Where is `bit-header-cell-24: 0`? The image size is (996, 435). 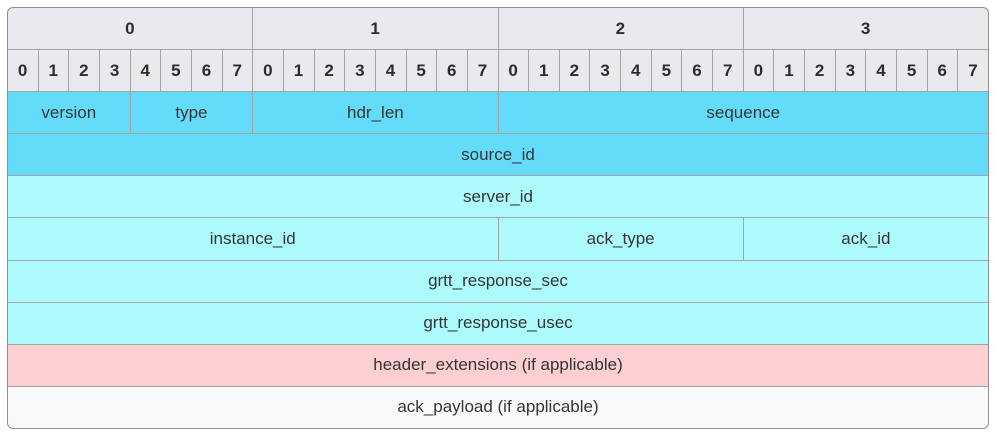
bit-header-cell-24: 0 is located at coordinates (758, 71).